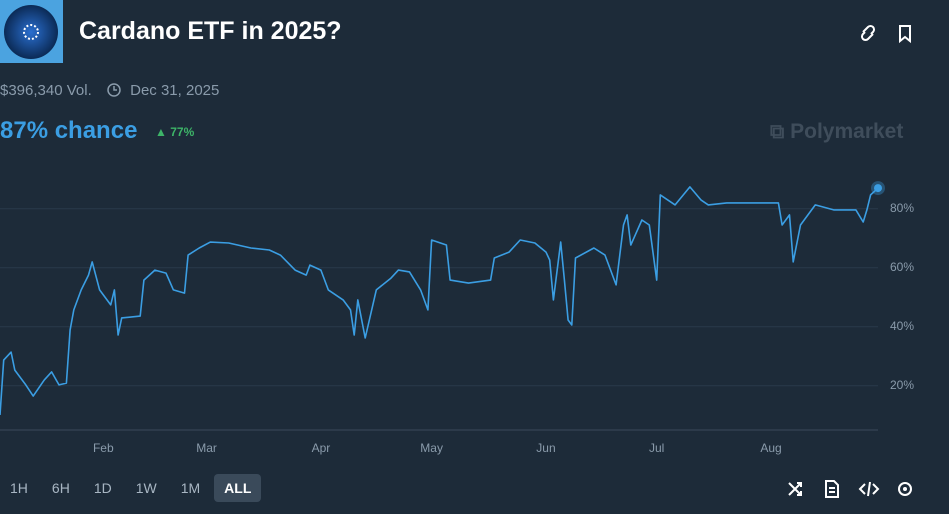  I want to click on title: Cardano ETF in 2025?, so click(210, 31).